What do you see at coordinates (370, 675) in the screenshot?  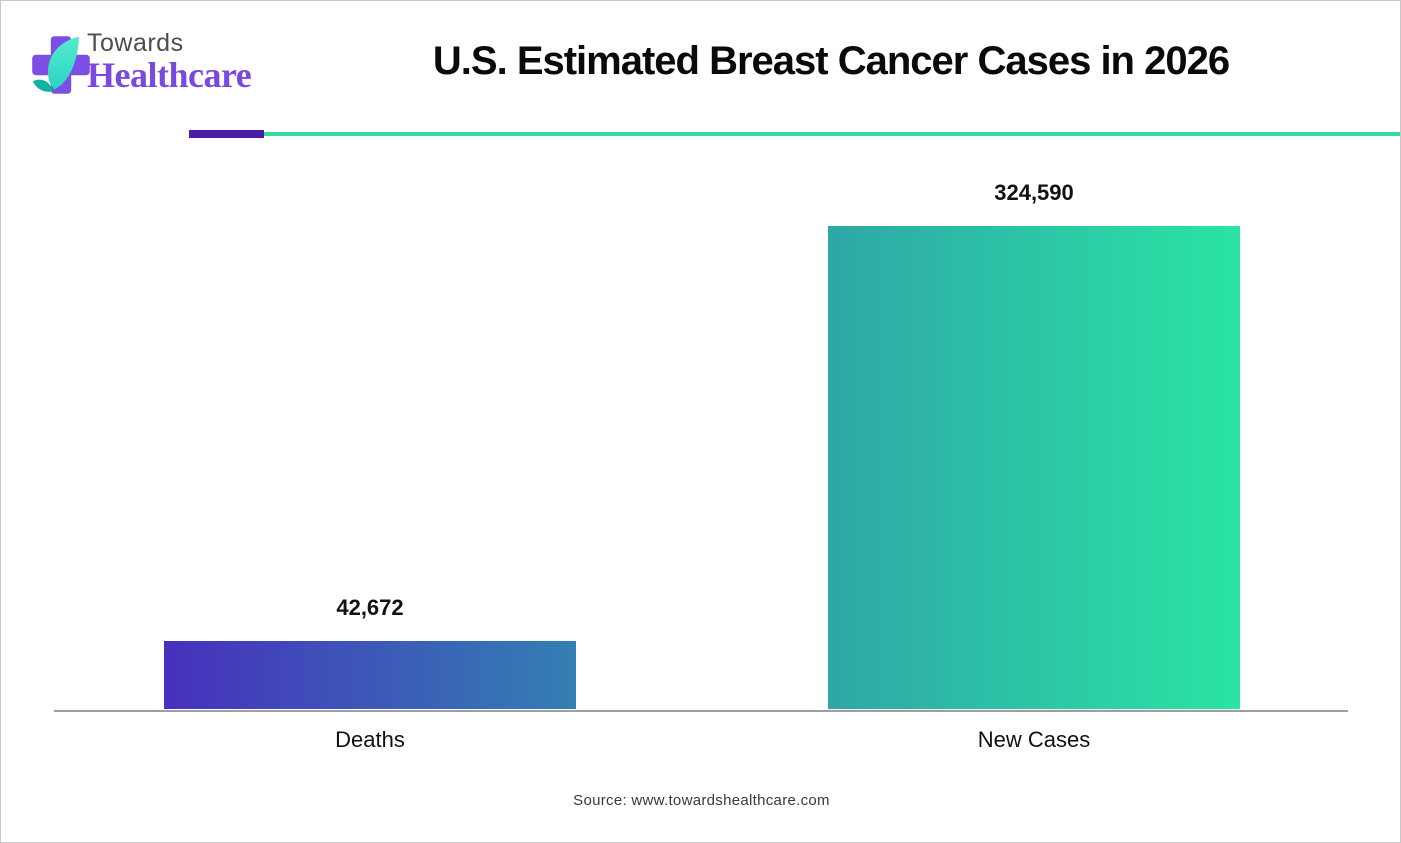 I see `bar-deaths` at bounding box center [370, 675].